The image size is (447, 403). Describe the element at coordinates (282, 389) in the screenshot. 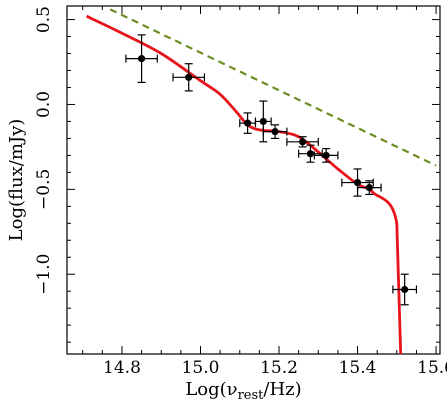

I see `x-axis-title-tail: /Hz)` at that location.